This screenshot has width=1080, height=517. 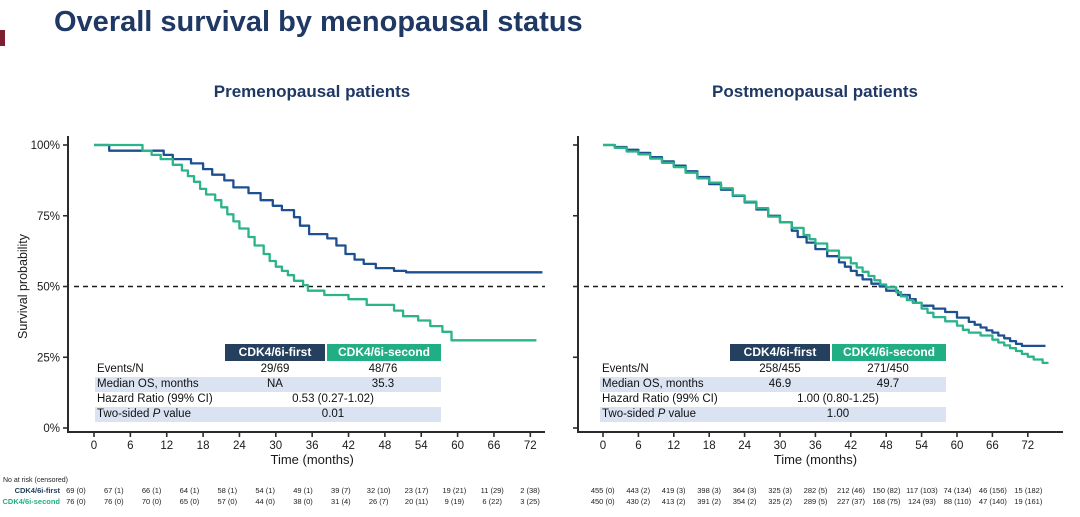 I want to click on stats-row: Events/N 29/69 48/76, so click(x=268, y=369).